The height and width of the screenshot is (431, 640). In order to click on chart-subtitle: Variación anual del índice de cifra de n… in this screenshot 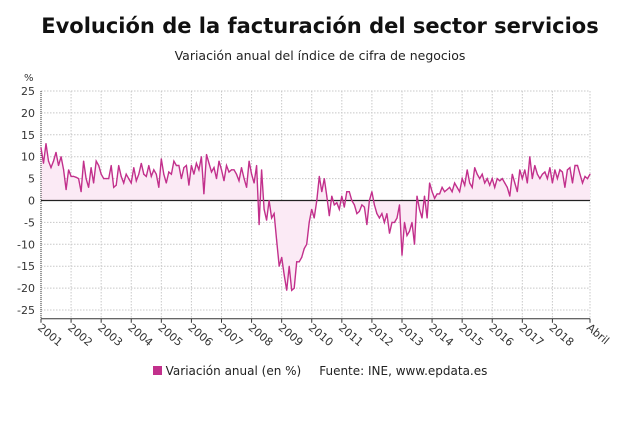, I will do `click(320, 55)`.